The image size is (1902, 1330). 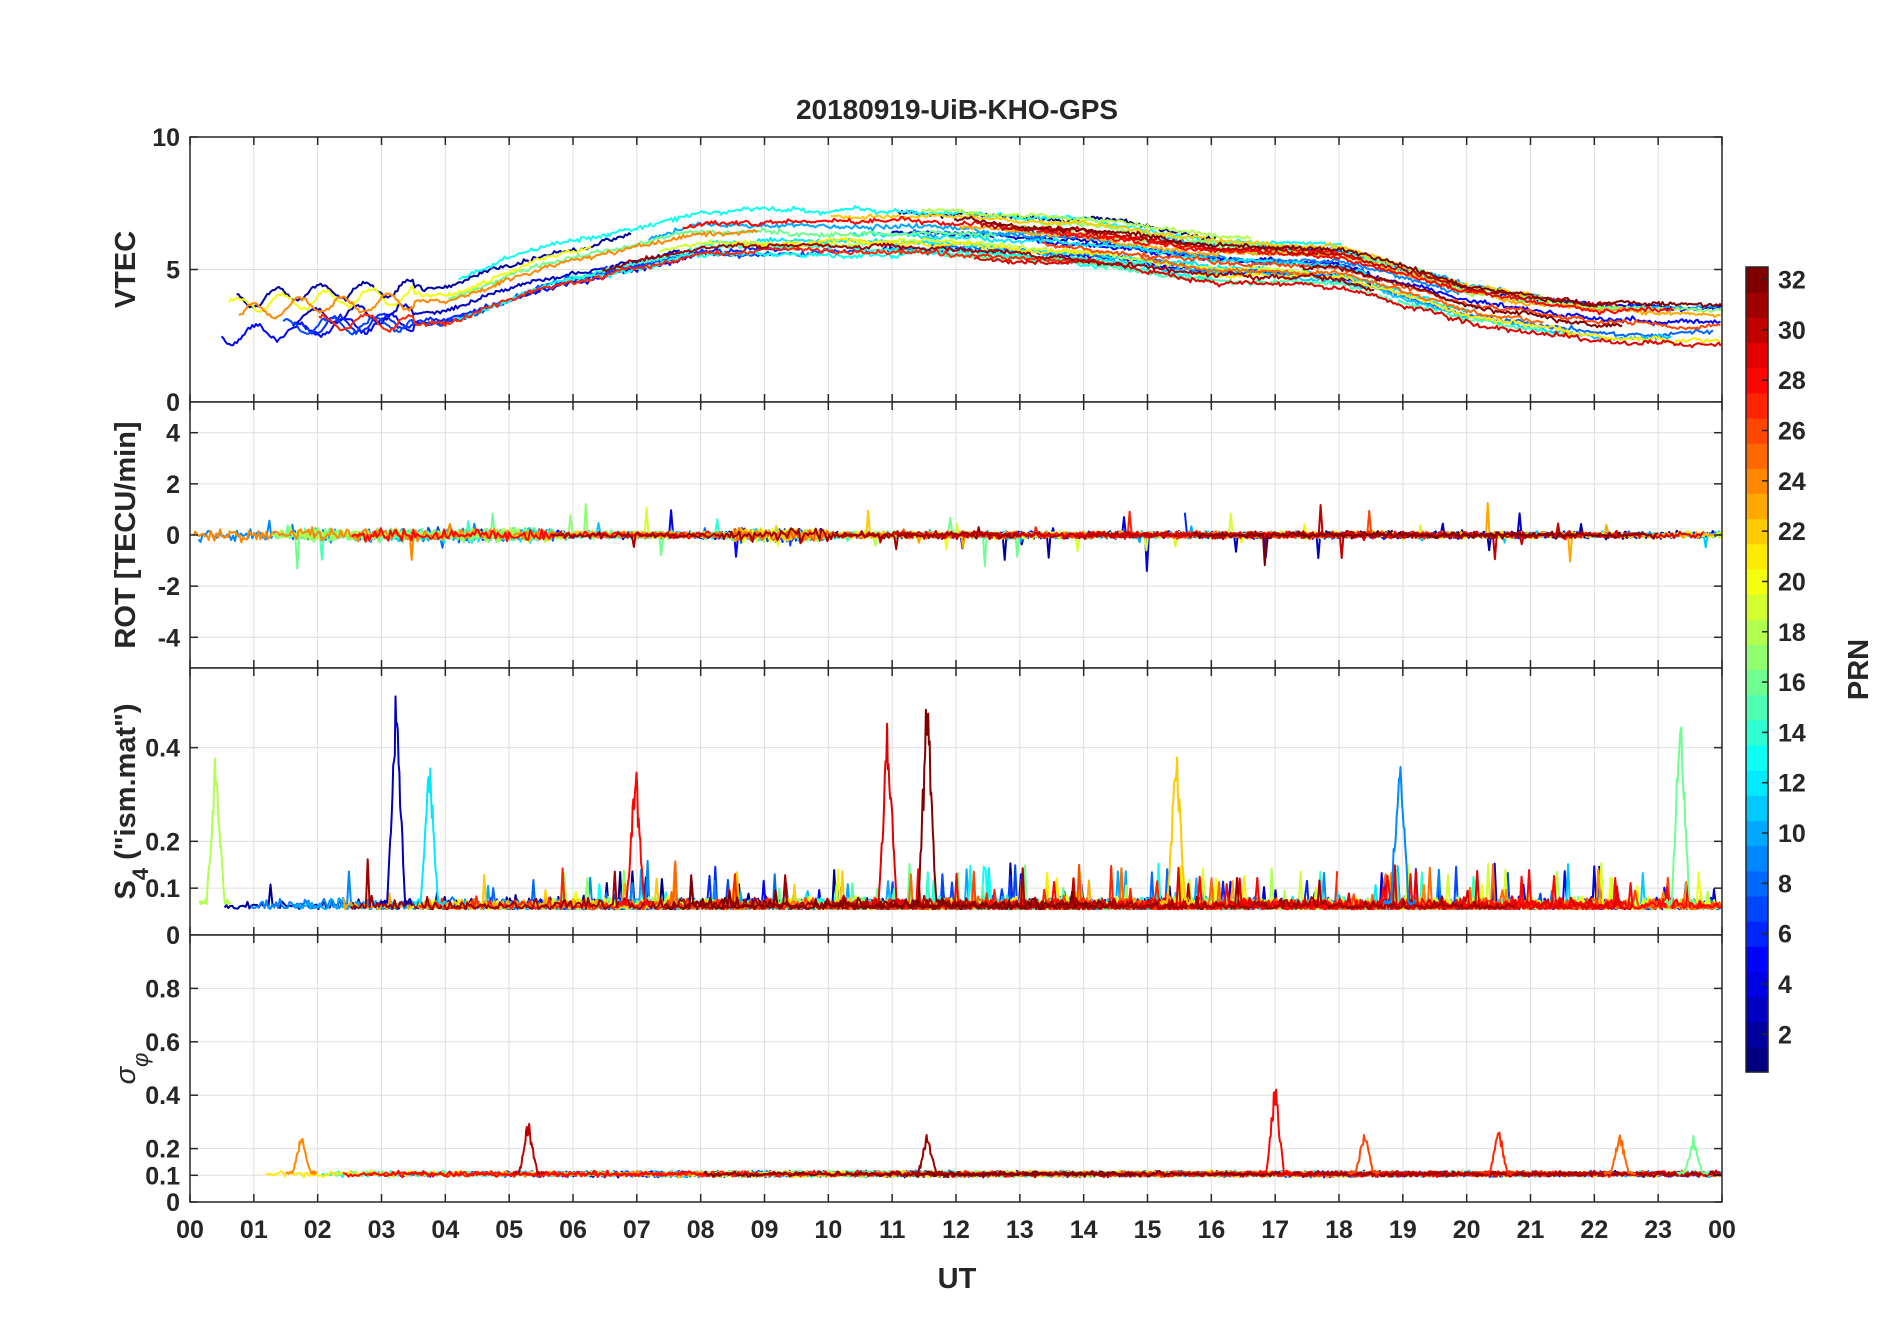 What do you see at coordinates (828, 1230) in the screenshot?
I see `x-tick-label: 10` at bounding box center [828, 1230].